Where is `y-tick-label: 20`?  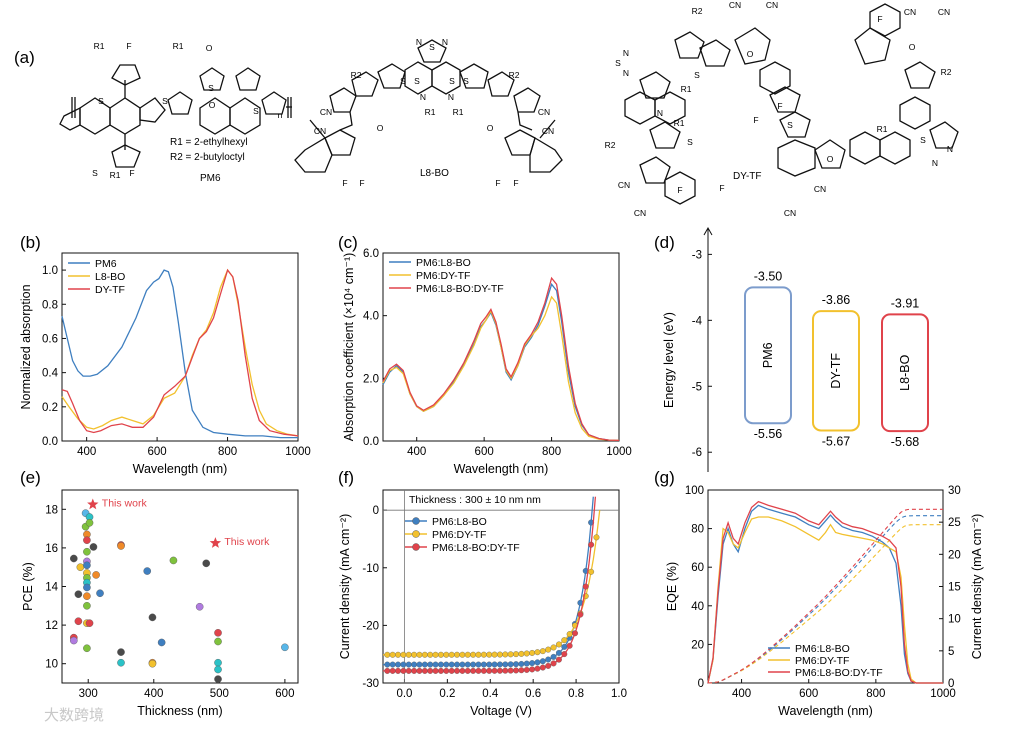
y-tick-label: 20 is located at coordinates (697, 645).